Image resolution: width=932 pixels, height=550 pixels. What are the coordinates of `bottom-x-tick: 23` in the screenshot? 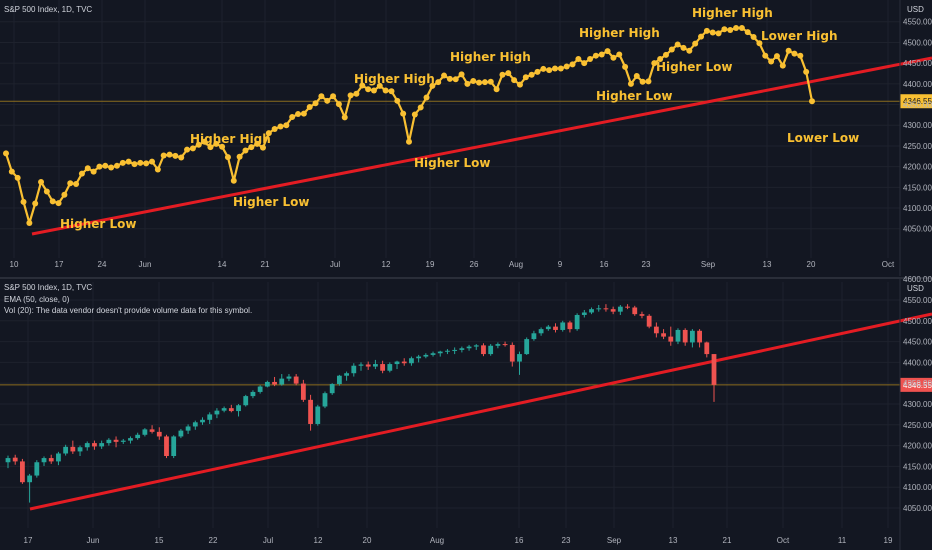 It's located at (566, 540).